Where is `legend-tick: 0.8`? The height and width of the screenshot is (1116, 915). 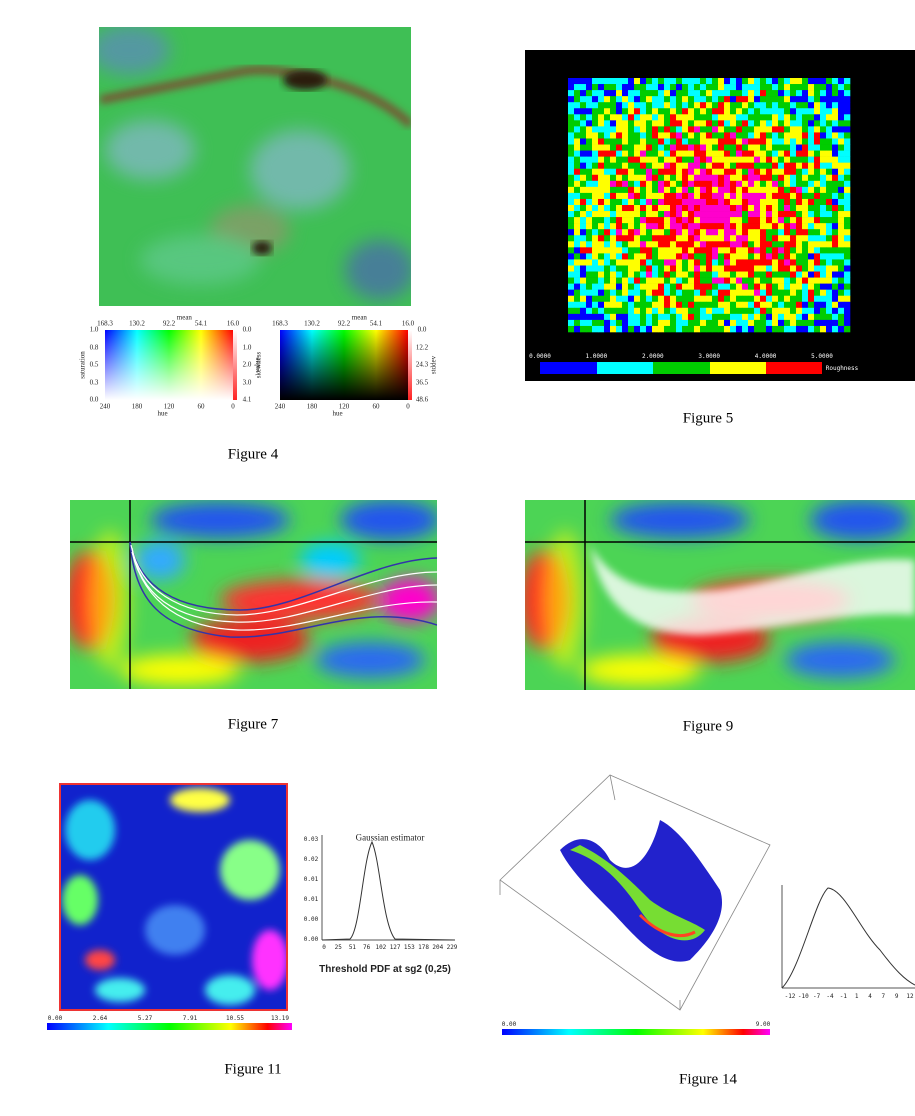 legend-tick: 0.8 is located at coordinates (94, 347).